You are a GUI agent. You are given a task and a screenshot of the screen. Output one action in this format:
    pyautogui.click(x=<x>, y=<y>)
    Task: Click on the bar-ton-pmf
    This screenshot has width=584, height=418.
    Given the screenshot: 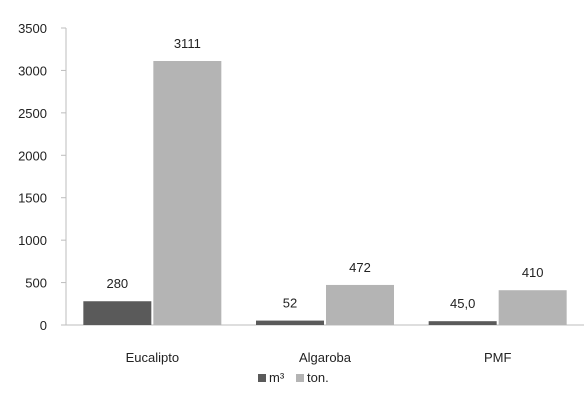 What is the action you would take?
    pyautogui.click(x=532, y=307)
    